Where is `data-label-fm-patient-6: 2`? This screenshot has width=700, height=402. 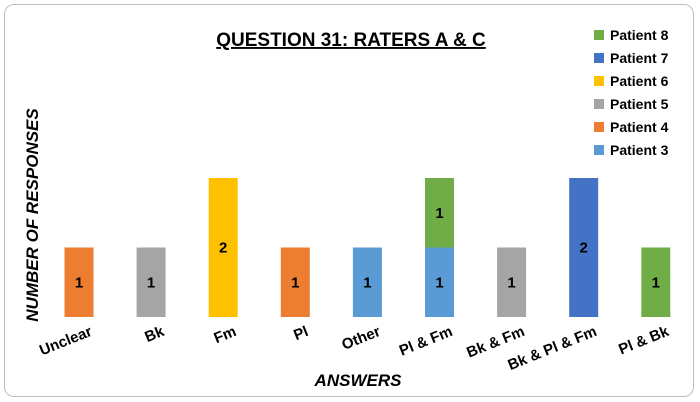 data-label-fm-patient-6: 2 is located at coordinates (223, 248).